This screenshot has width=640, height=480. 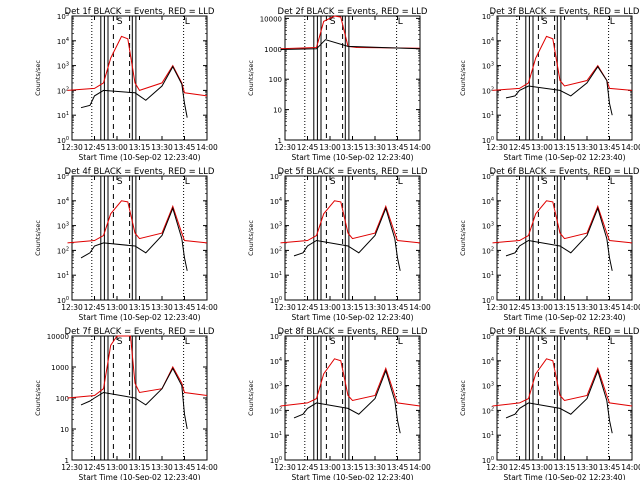 I want to click on panel-title: Det 2f BLACK = Events, RED = LLD, so click(x=353, y=12).